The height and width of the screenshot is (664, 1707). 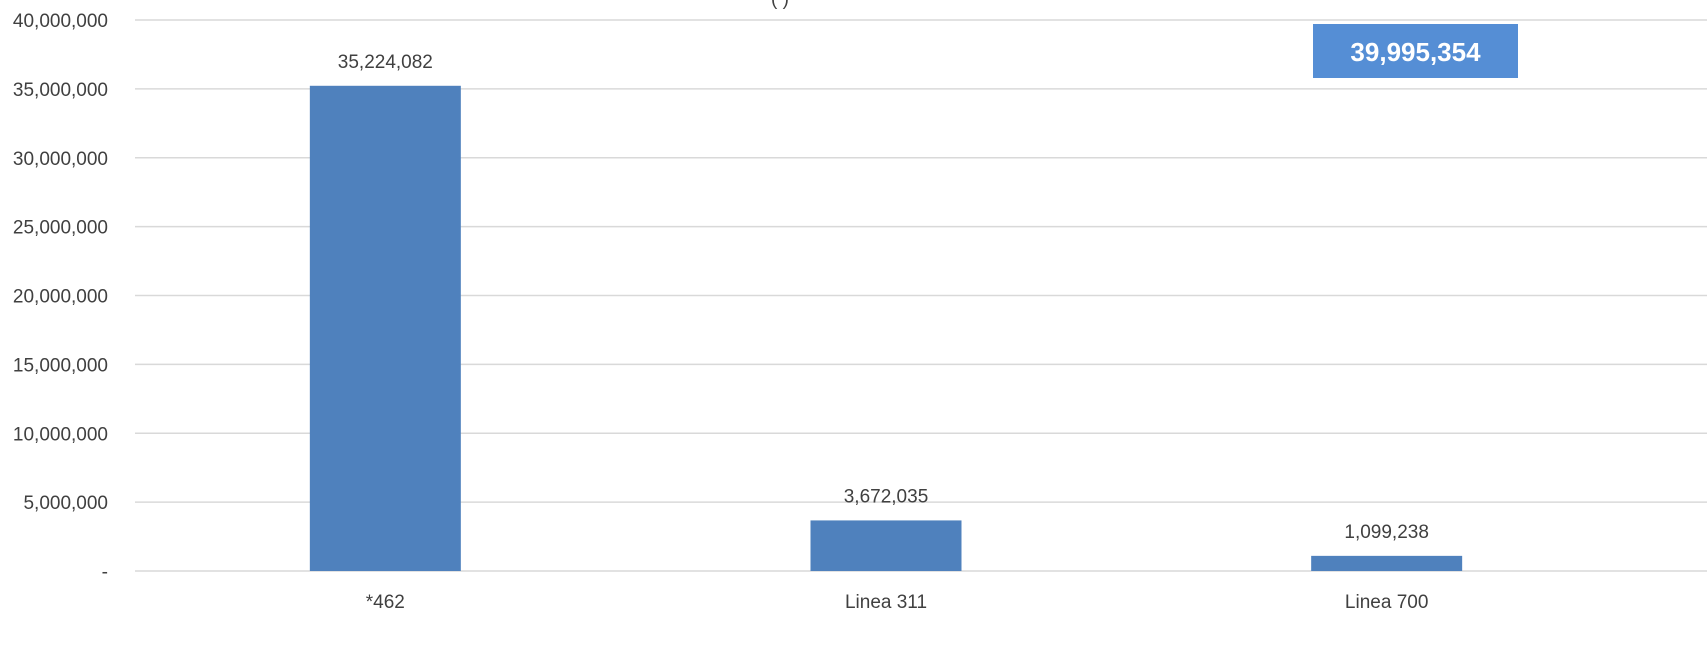 I want to click on x-tick-label: *462, so click(x=385, y=602).